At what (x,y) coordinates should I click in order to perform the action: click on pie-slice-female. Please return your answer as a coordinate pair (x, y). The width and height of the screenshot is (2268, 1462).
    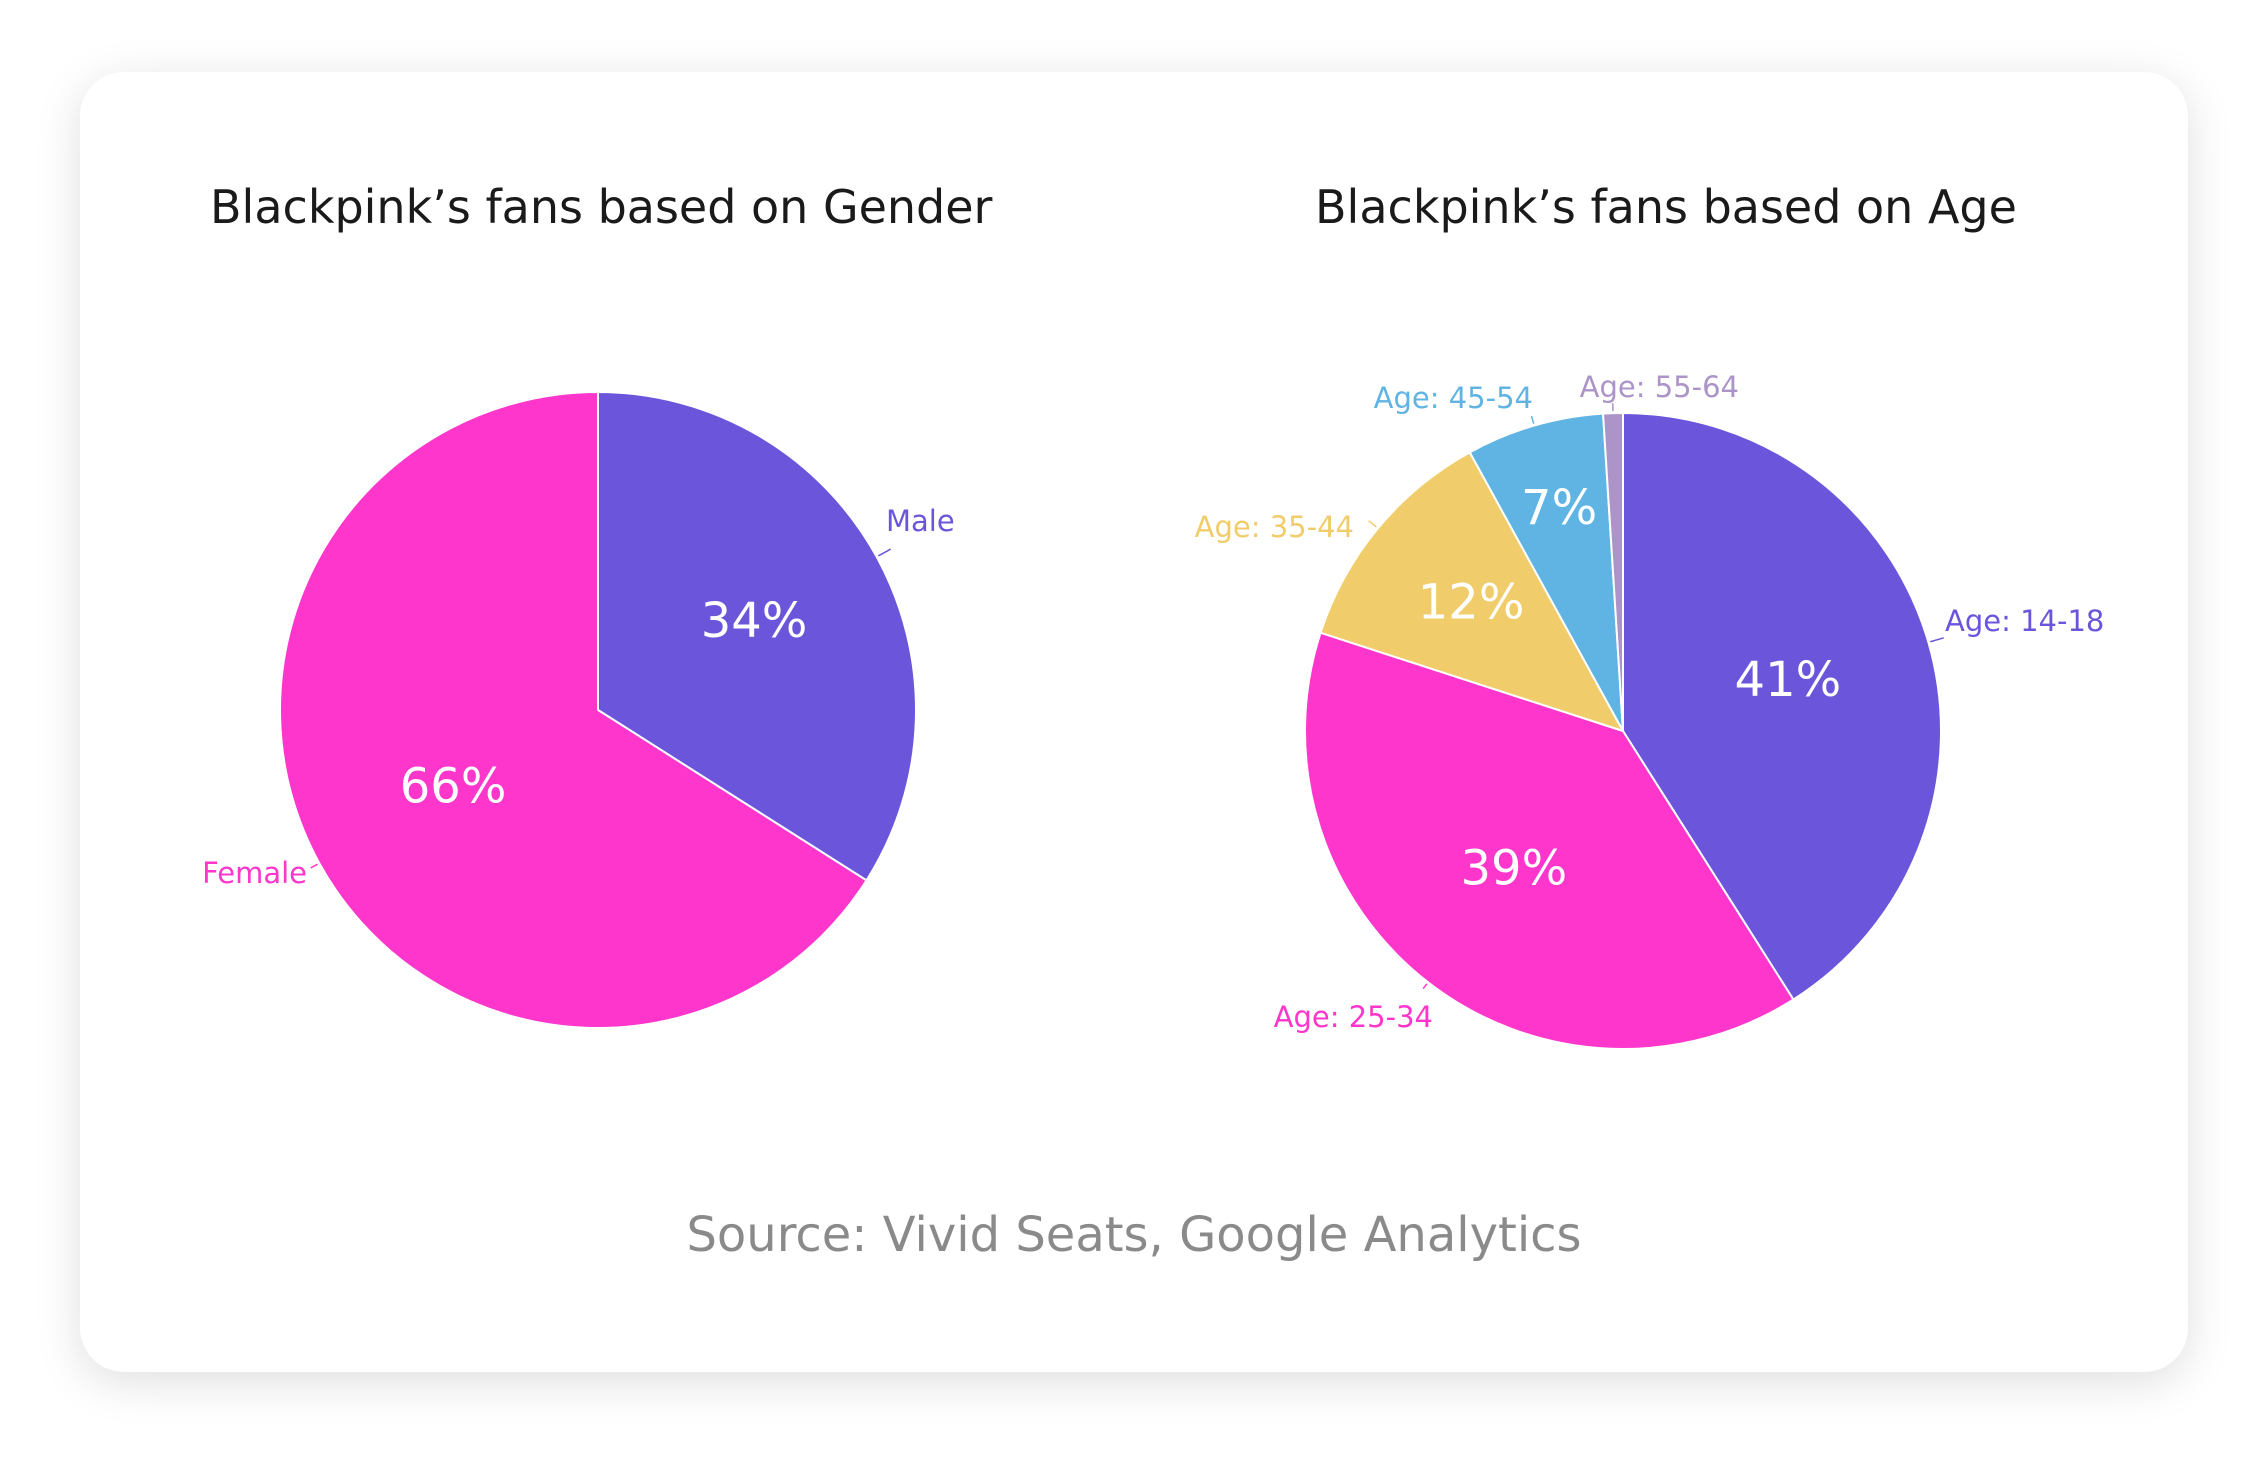
    Looking at the image, I should click on (573, 709).